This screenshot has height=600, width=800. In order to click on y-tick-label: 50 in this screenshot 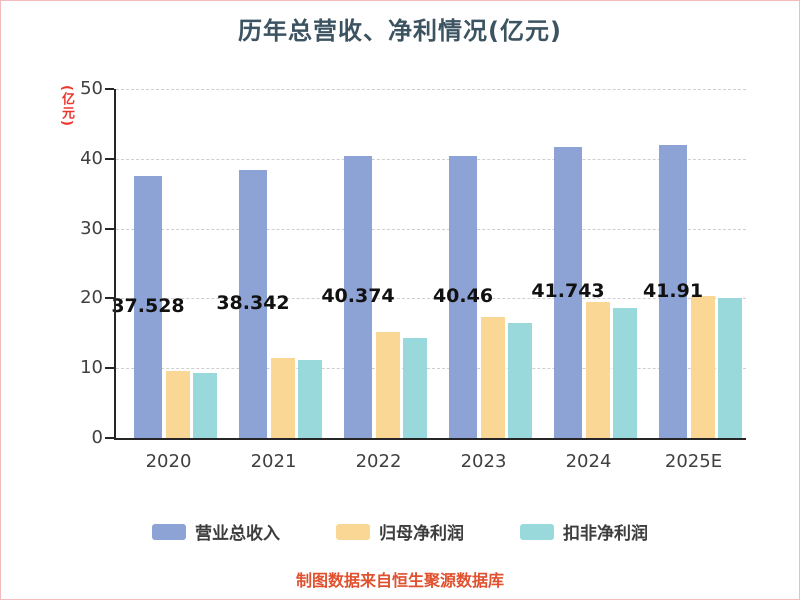, I will do `click(91, 88)`.